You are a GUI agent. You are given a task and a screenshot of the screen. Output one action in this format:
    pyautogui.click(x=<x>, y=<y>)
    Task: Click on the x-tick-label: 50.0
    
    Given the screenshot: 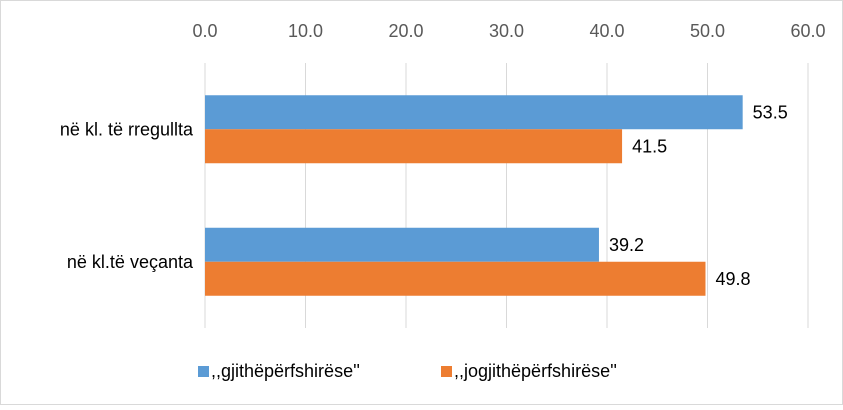 What is the action you would take?
    pyautogui.click(x=707, y=31)
    